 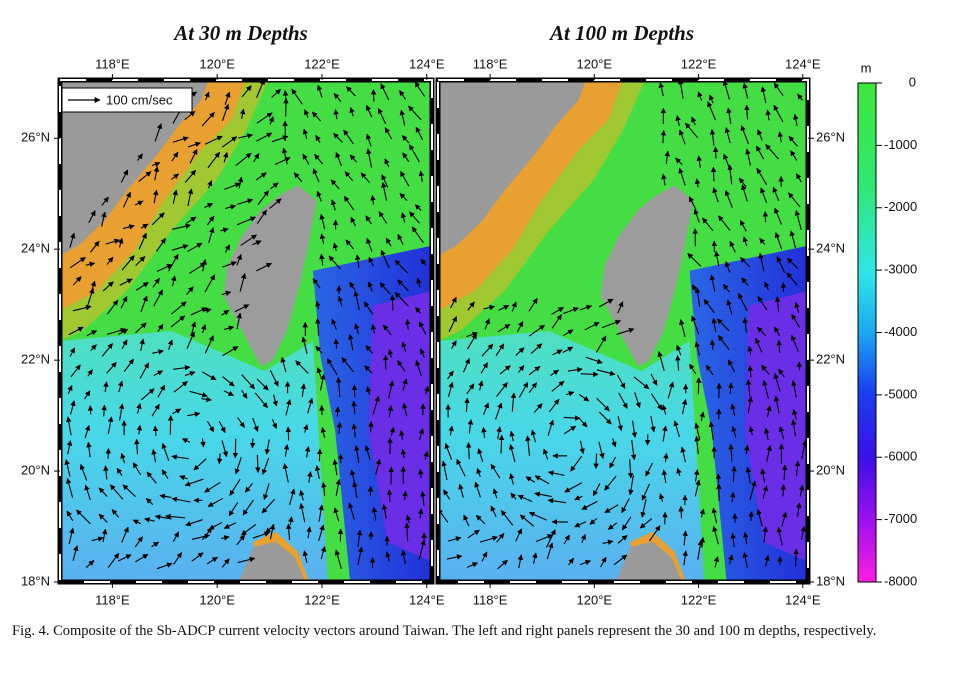 What do you see at coordinates (900, 580) in the screenshot?
I see `colorbar-label: -8000` at bounding box center [900, 580].